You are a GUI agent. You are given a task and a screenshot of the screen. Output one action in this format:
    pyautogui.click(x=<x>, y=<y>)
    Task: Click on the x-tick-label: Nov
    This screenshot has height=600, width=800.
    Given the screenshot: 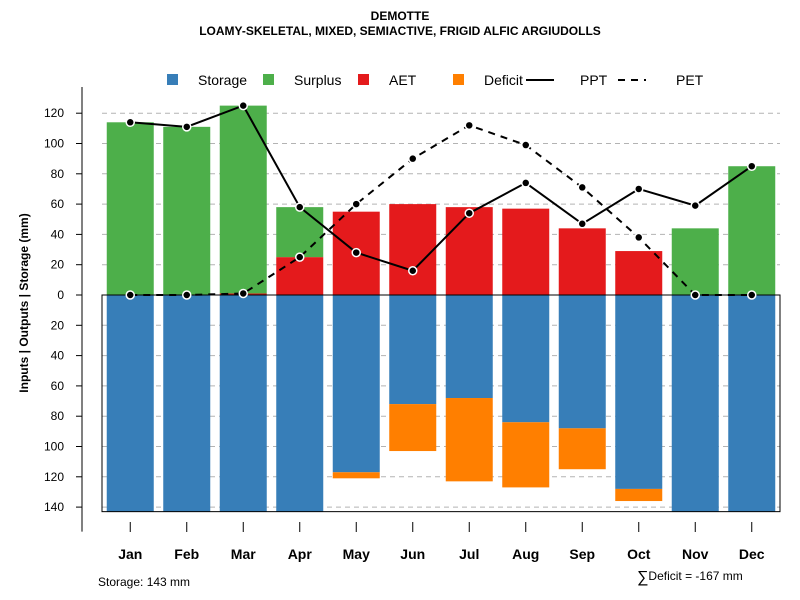 What is the action you would take?
    pyautogui.click(x=695, y=554)
    